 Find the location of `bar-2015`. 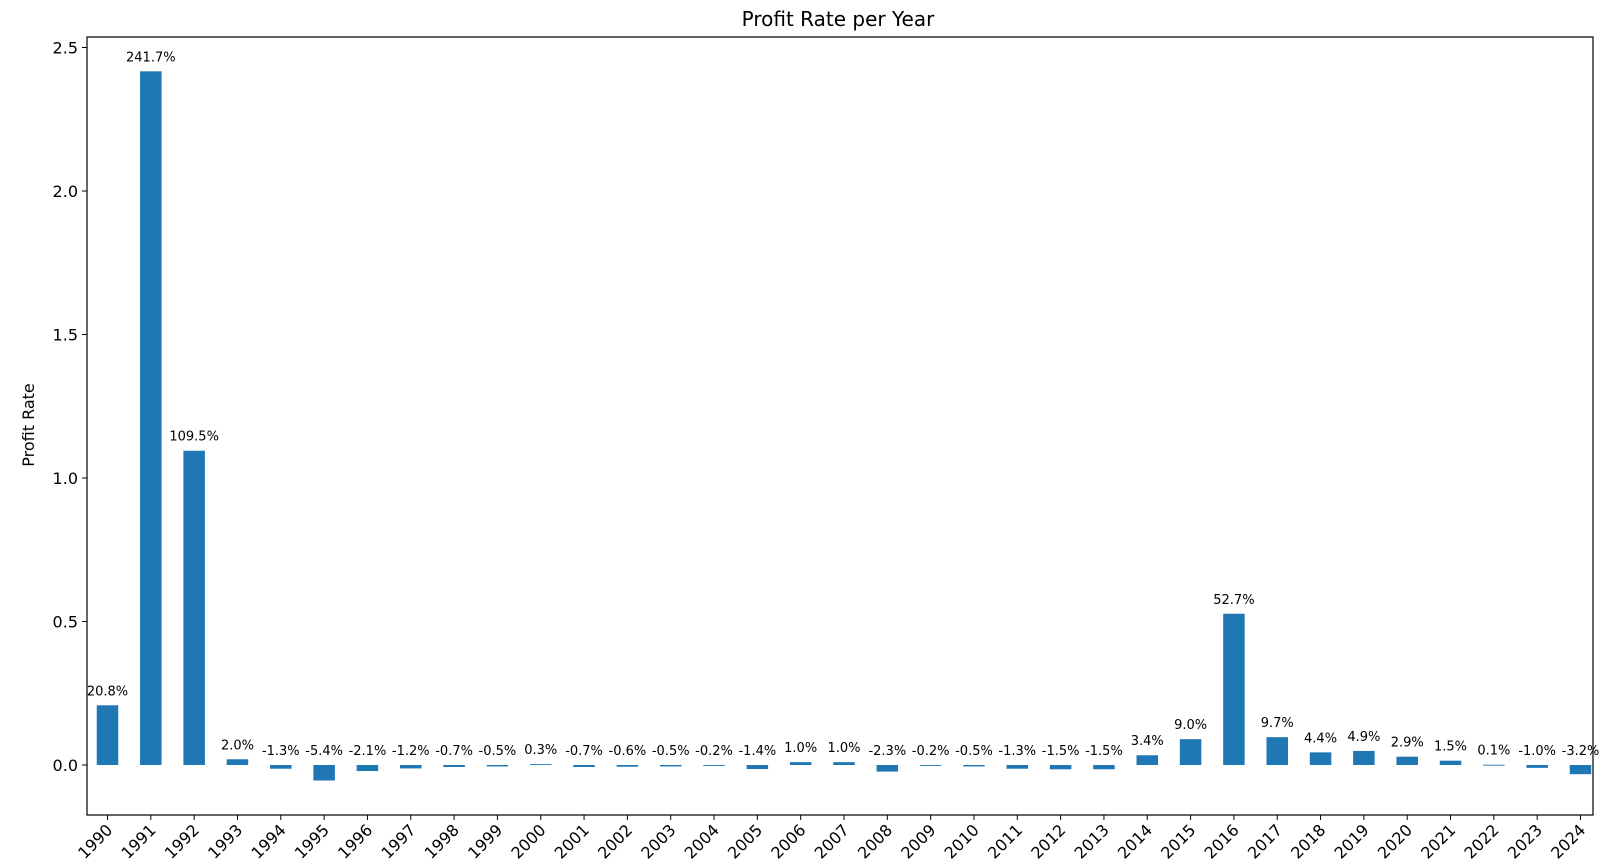

bar-2015 is located at coordinates (1190, 752).